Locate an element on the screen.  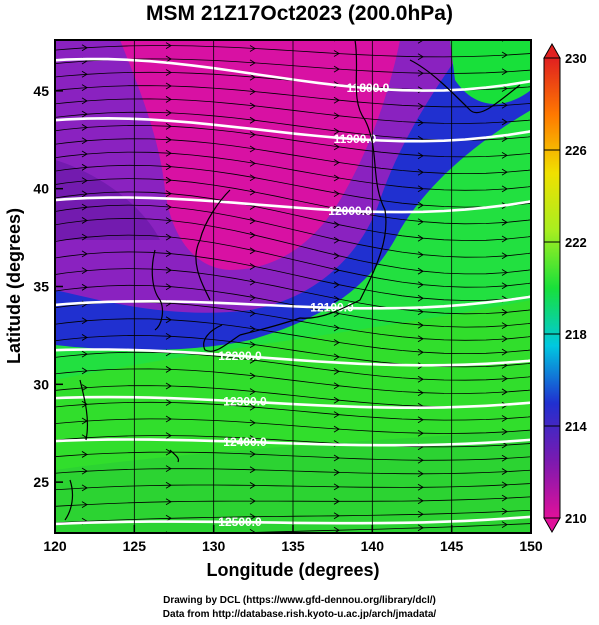
y-tick-label: 45 is located at coordinates (41, 91).